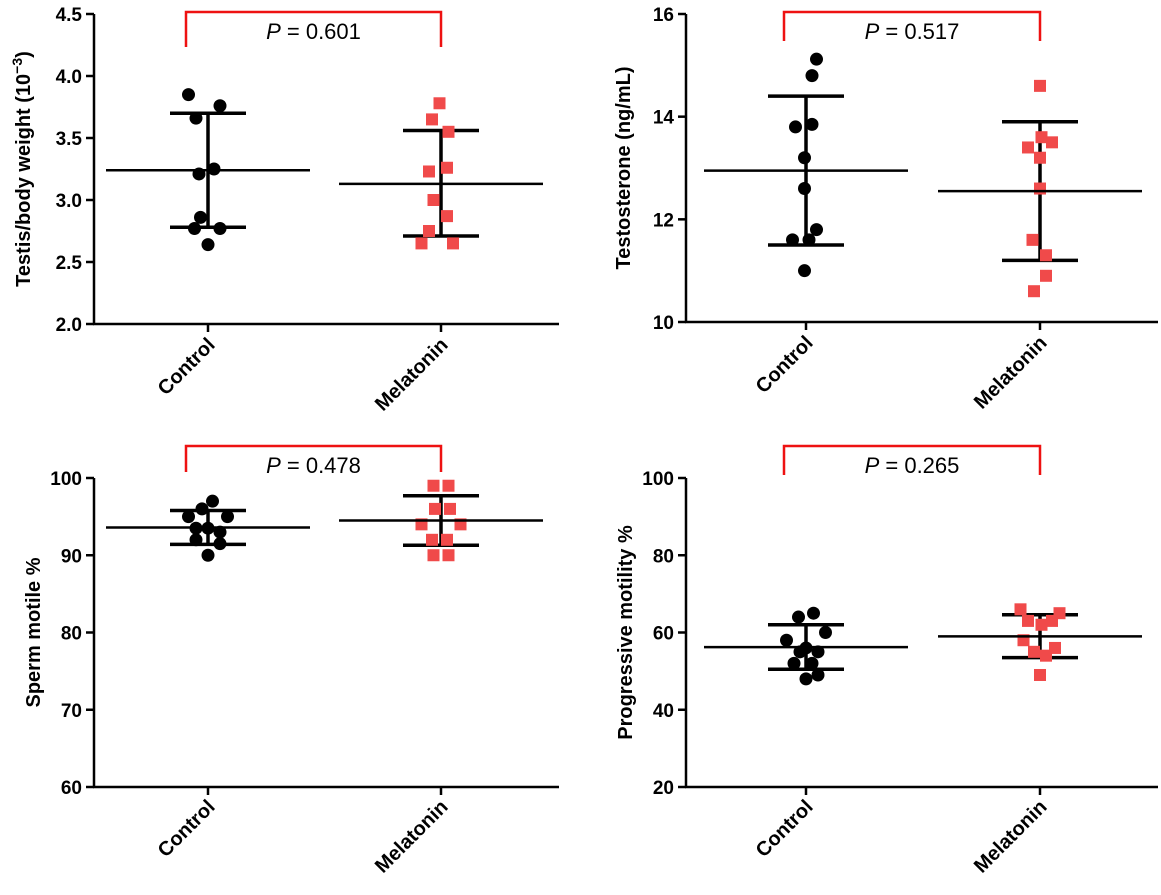 This screenshot has width=1161, height=895. What do you see at coordinates (69, 139) in the screenshot?
I see `y-tick-label: 3.5` at bounding box center [69, 139].